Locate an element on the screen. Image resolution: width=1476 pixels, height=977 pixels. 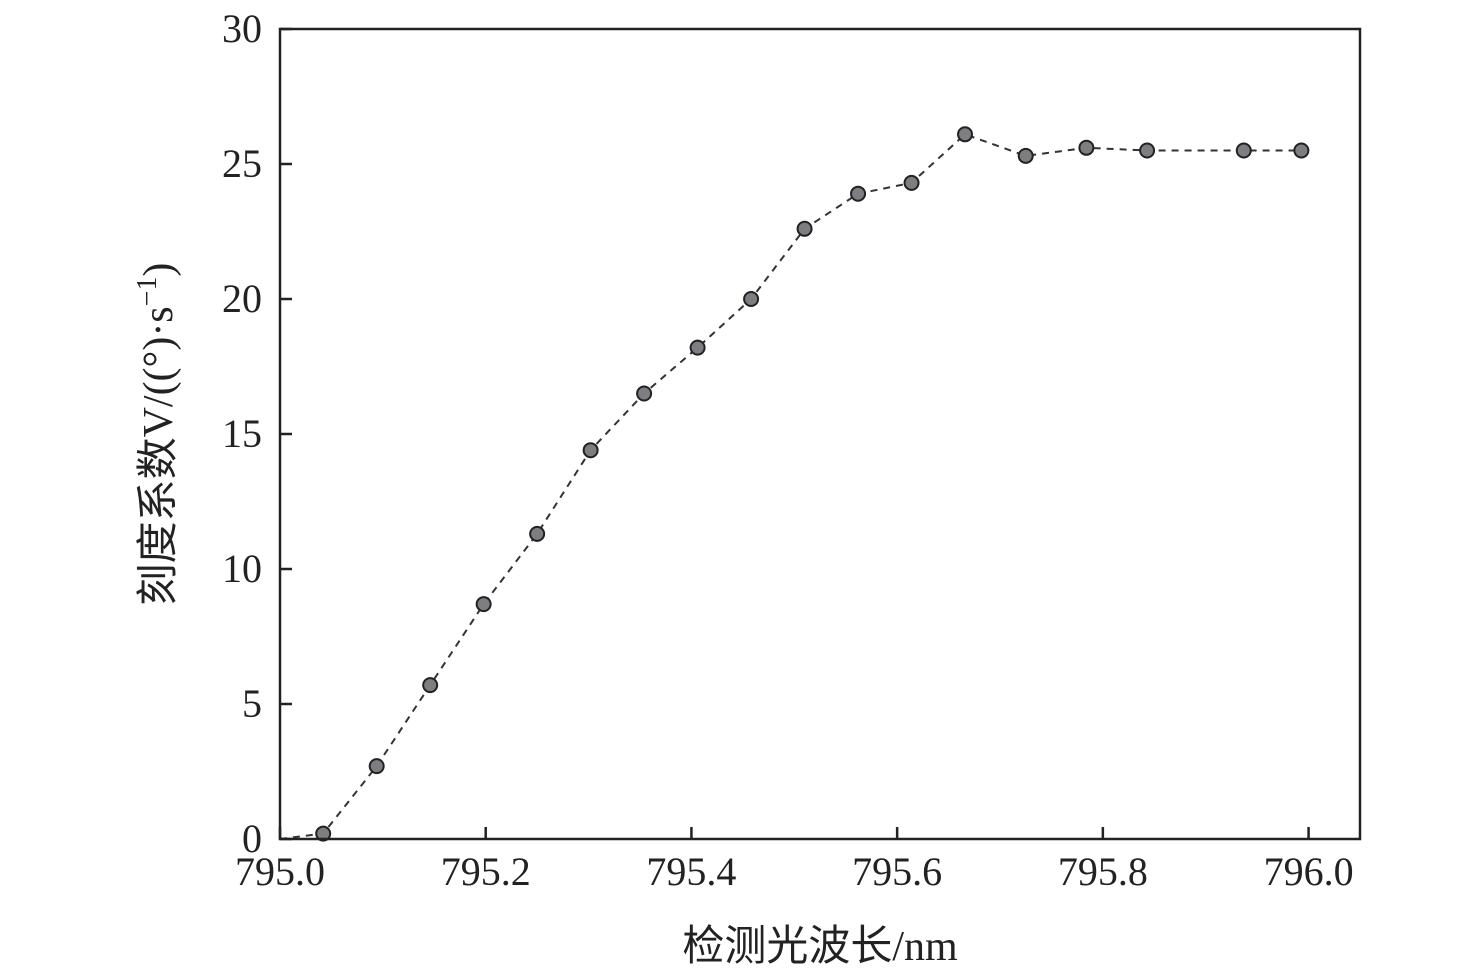
y-axis-title-close: ) is located at coordinates (159, 270).